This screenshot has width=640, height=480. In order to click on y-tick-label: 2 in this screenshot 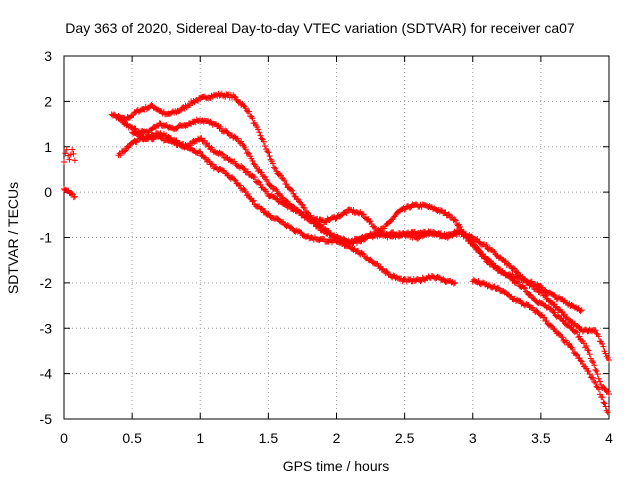, I will do `click(48, 101)`.